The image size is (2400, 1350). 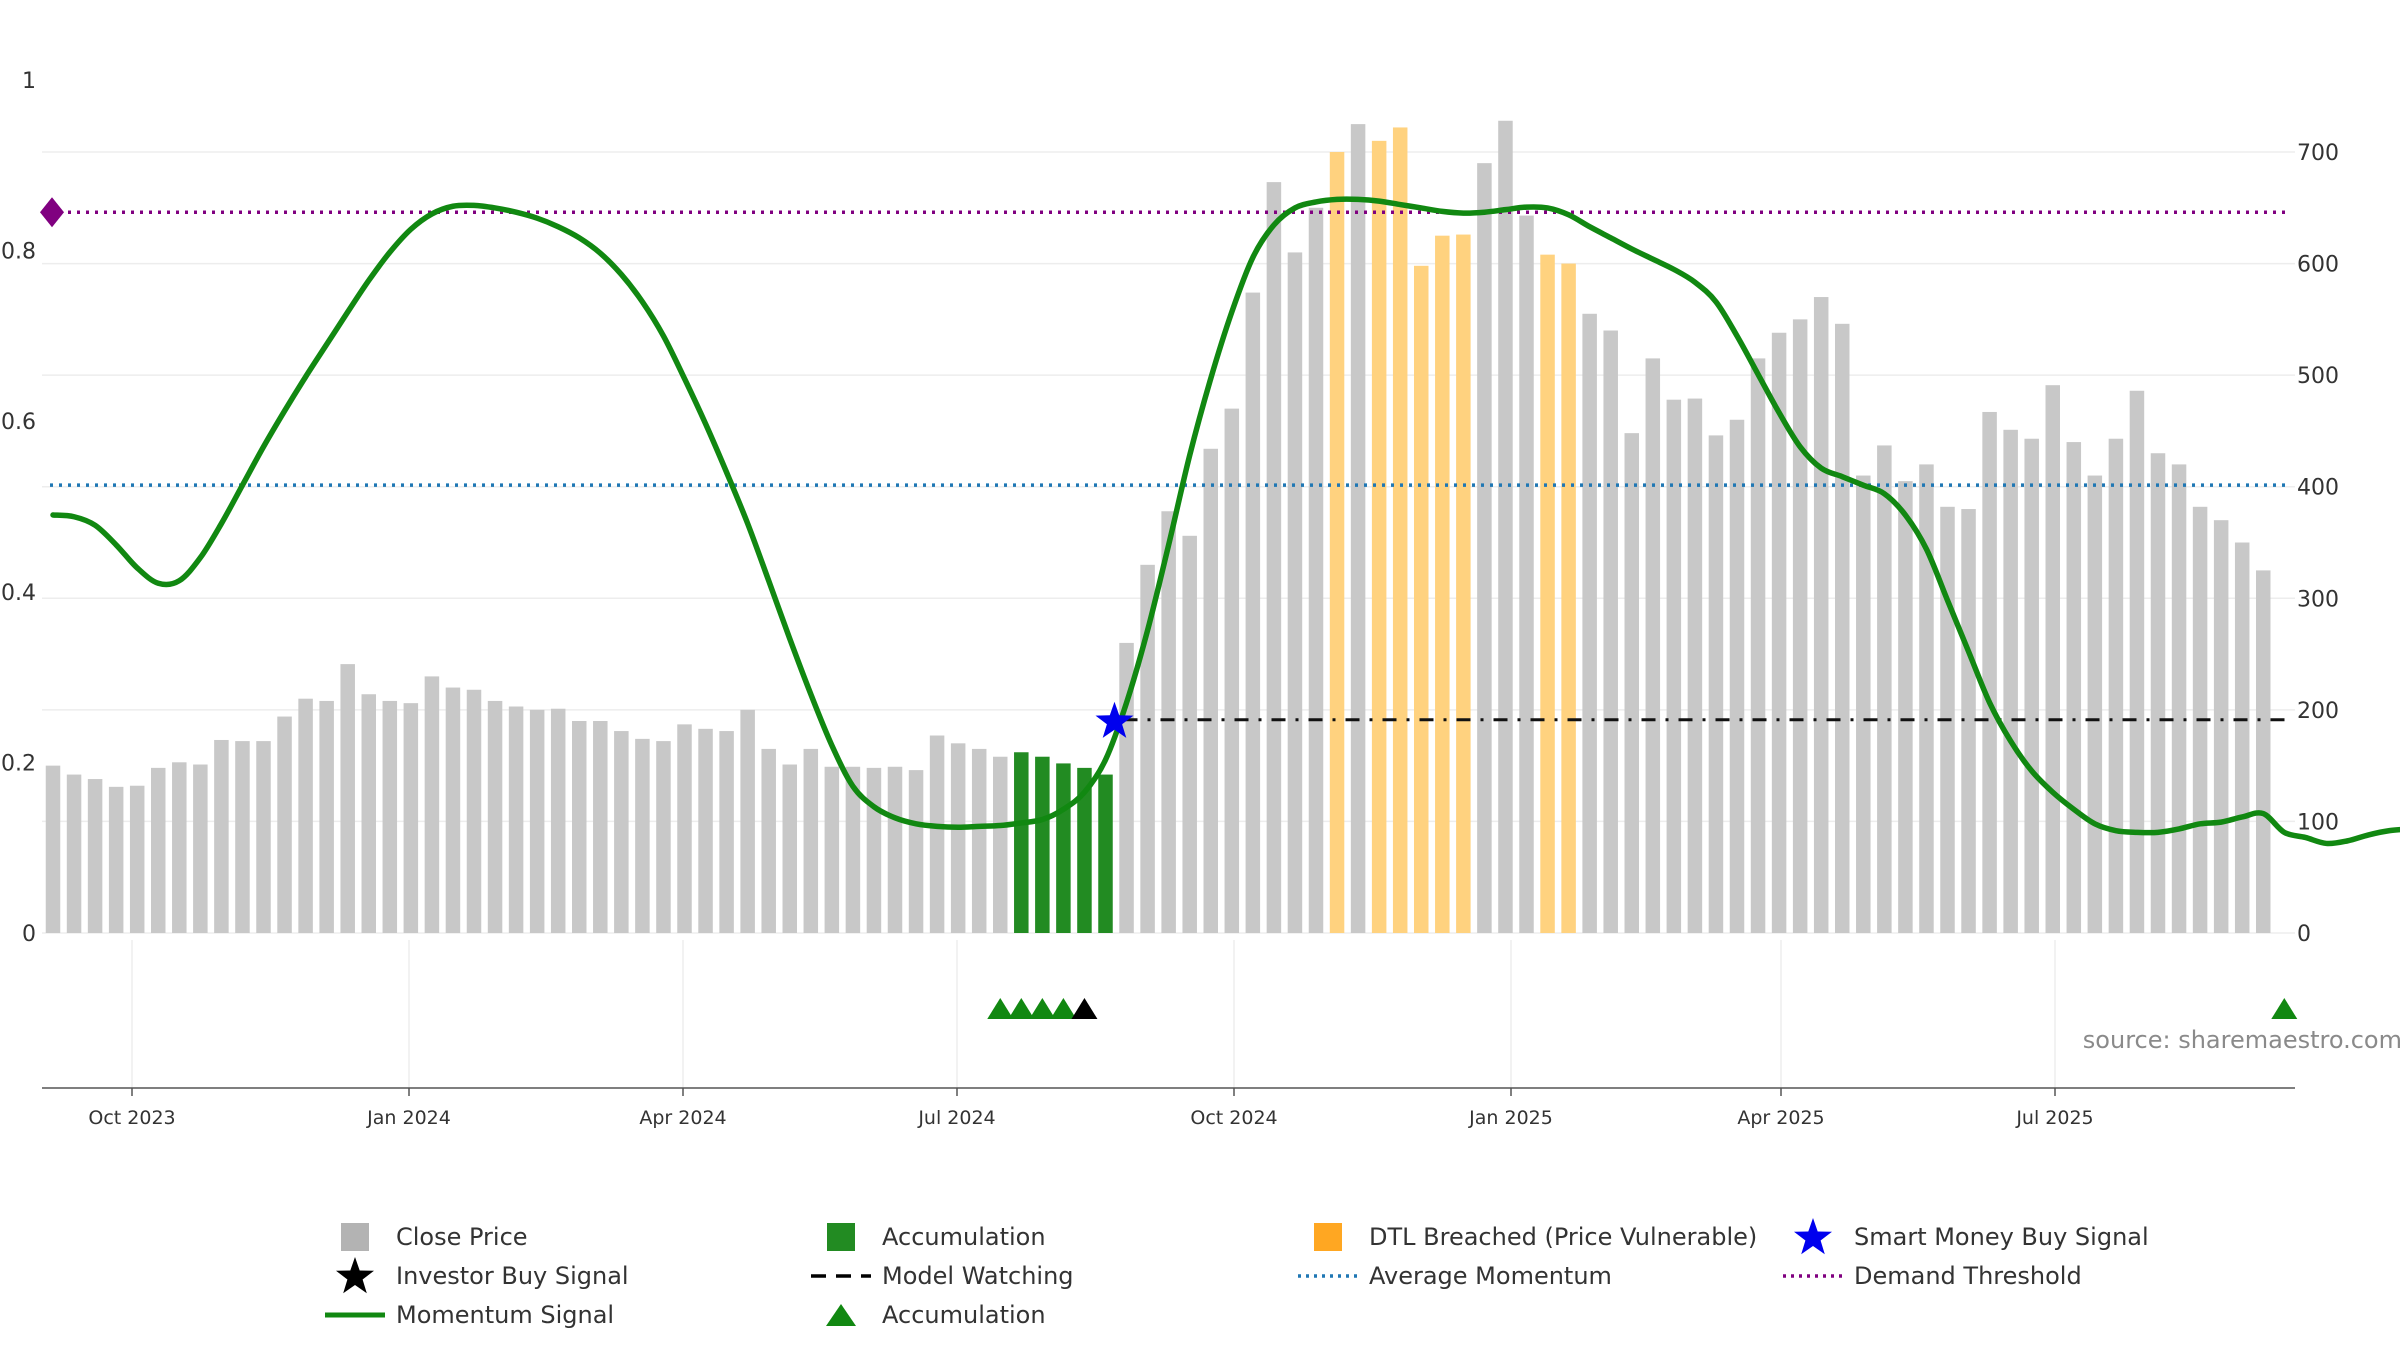 What do you see at coordinates (2318, 599) in the screenshot?
I see `right-axis-tick-label: 300` at bounding box center [2318, 599].